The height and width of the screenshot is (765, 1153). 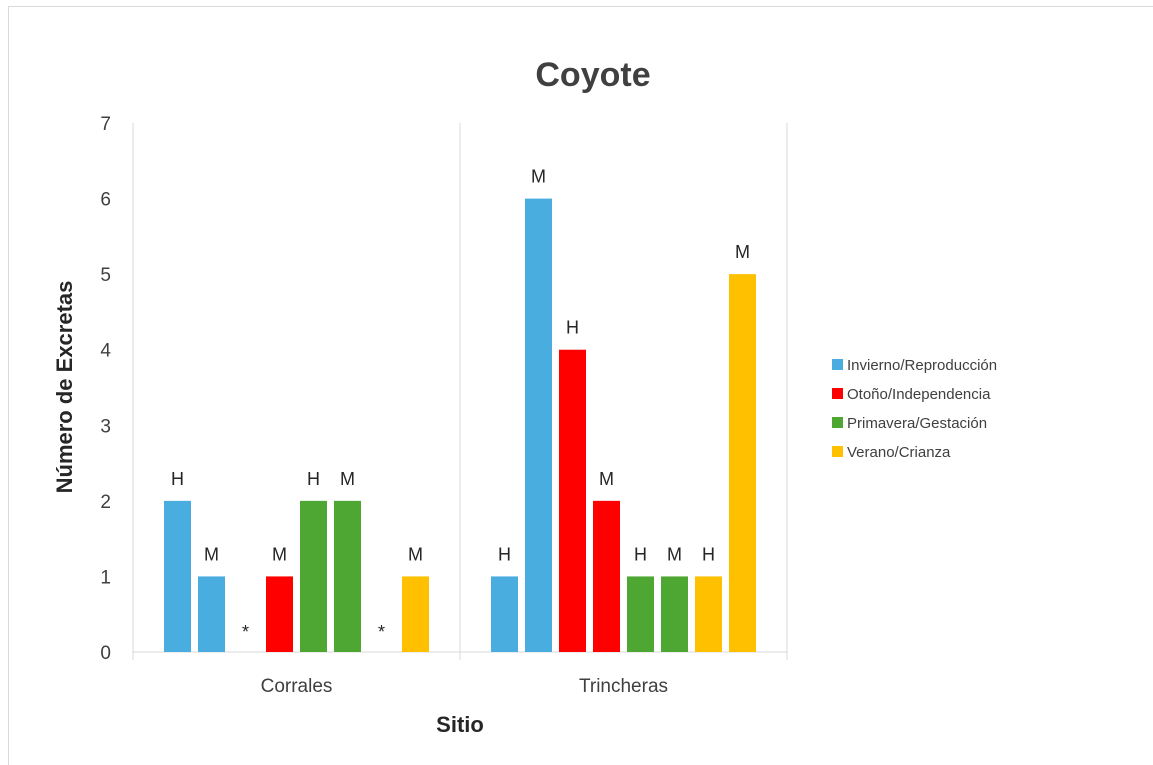 I want to click on legend-label: Primavera/Gestación, so click(x=917, y=423).